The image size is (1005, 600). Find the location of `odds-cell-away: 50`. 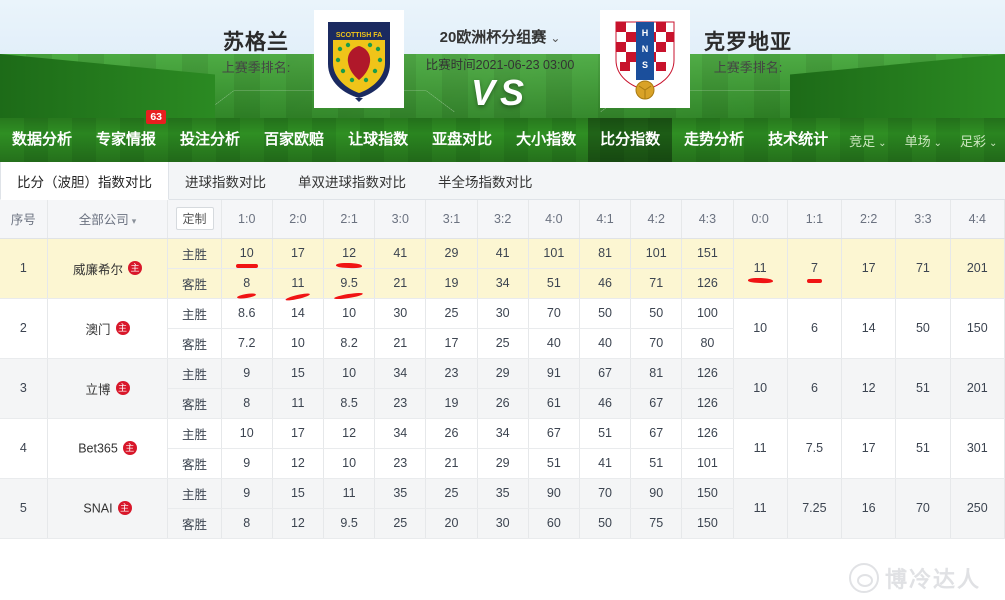

odds-cell-away: 50 is located at coordinates (605, 523).